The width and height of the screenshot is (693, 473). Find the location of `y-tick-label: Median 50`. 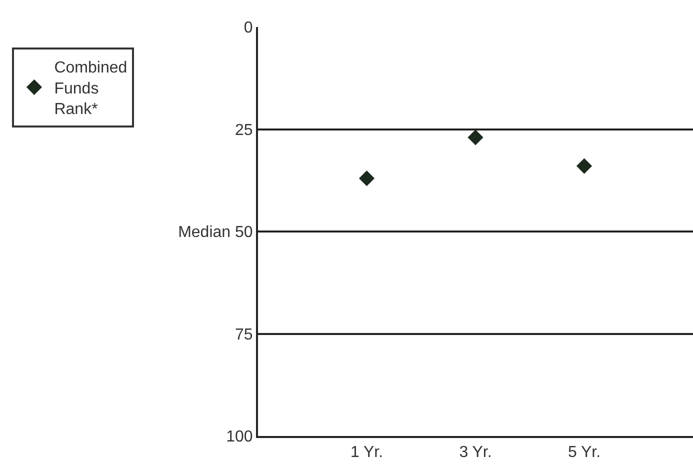

y-tick-label: Median 50 is located at coordinates (215, 233).